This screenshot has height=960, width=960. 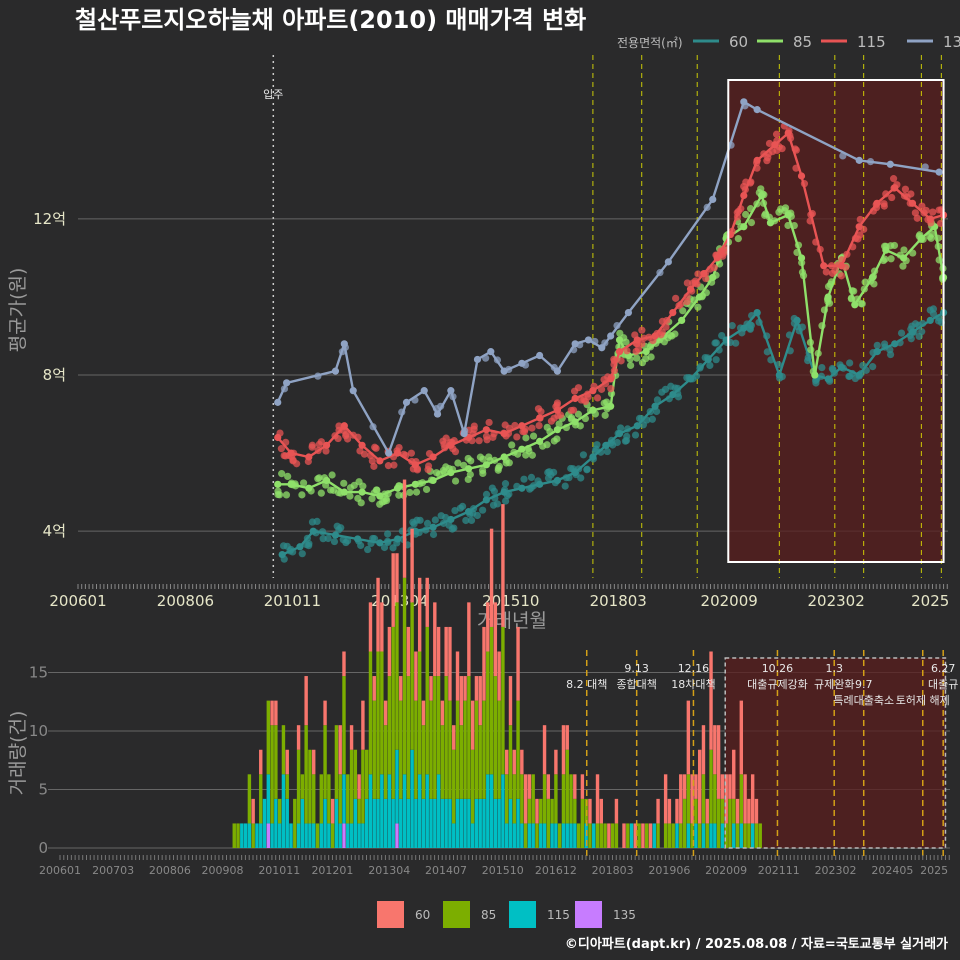 I want to click on volume-x-tick: 200908, so click(x=223, y=870).